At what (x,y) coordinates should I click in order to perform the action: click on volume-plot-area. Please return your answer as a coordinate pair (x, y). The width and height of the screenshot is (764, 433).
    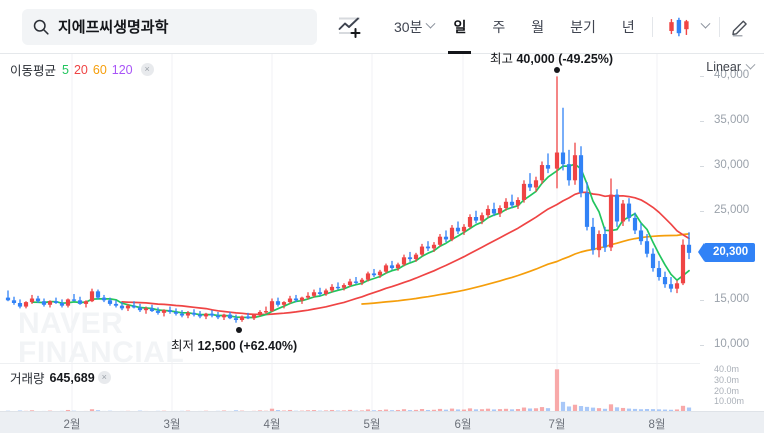
    Looking at the image, I should click on (350, 387).